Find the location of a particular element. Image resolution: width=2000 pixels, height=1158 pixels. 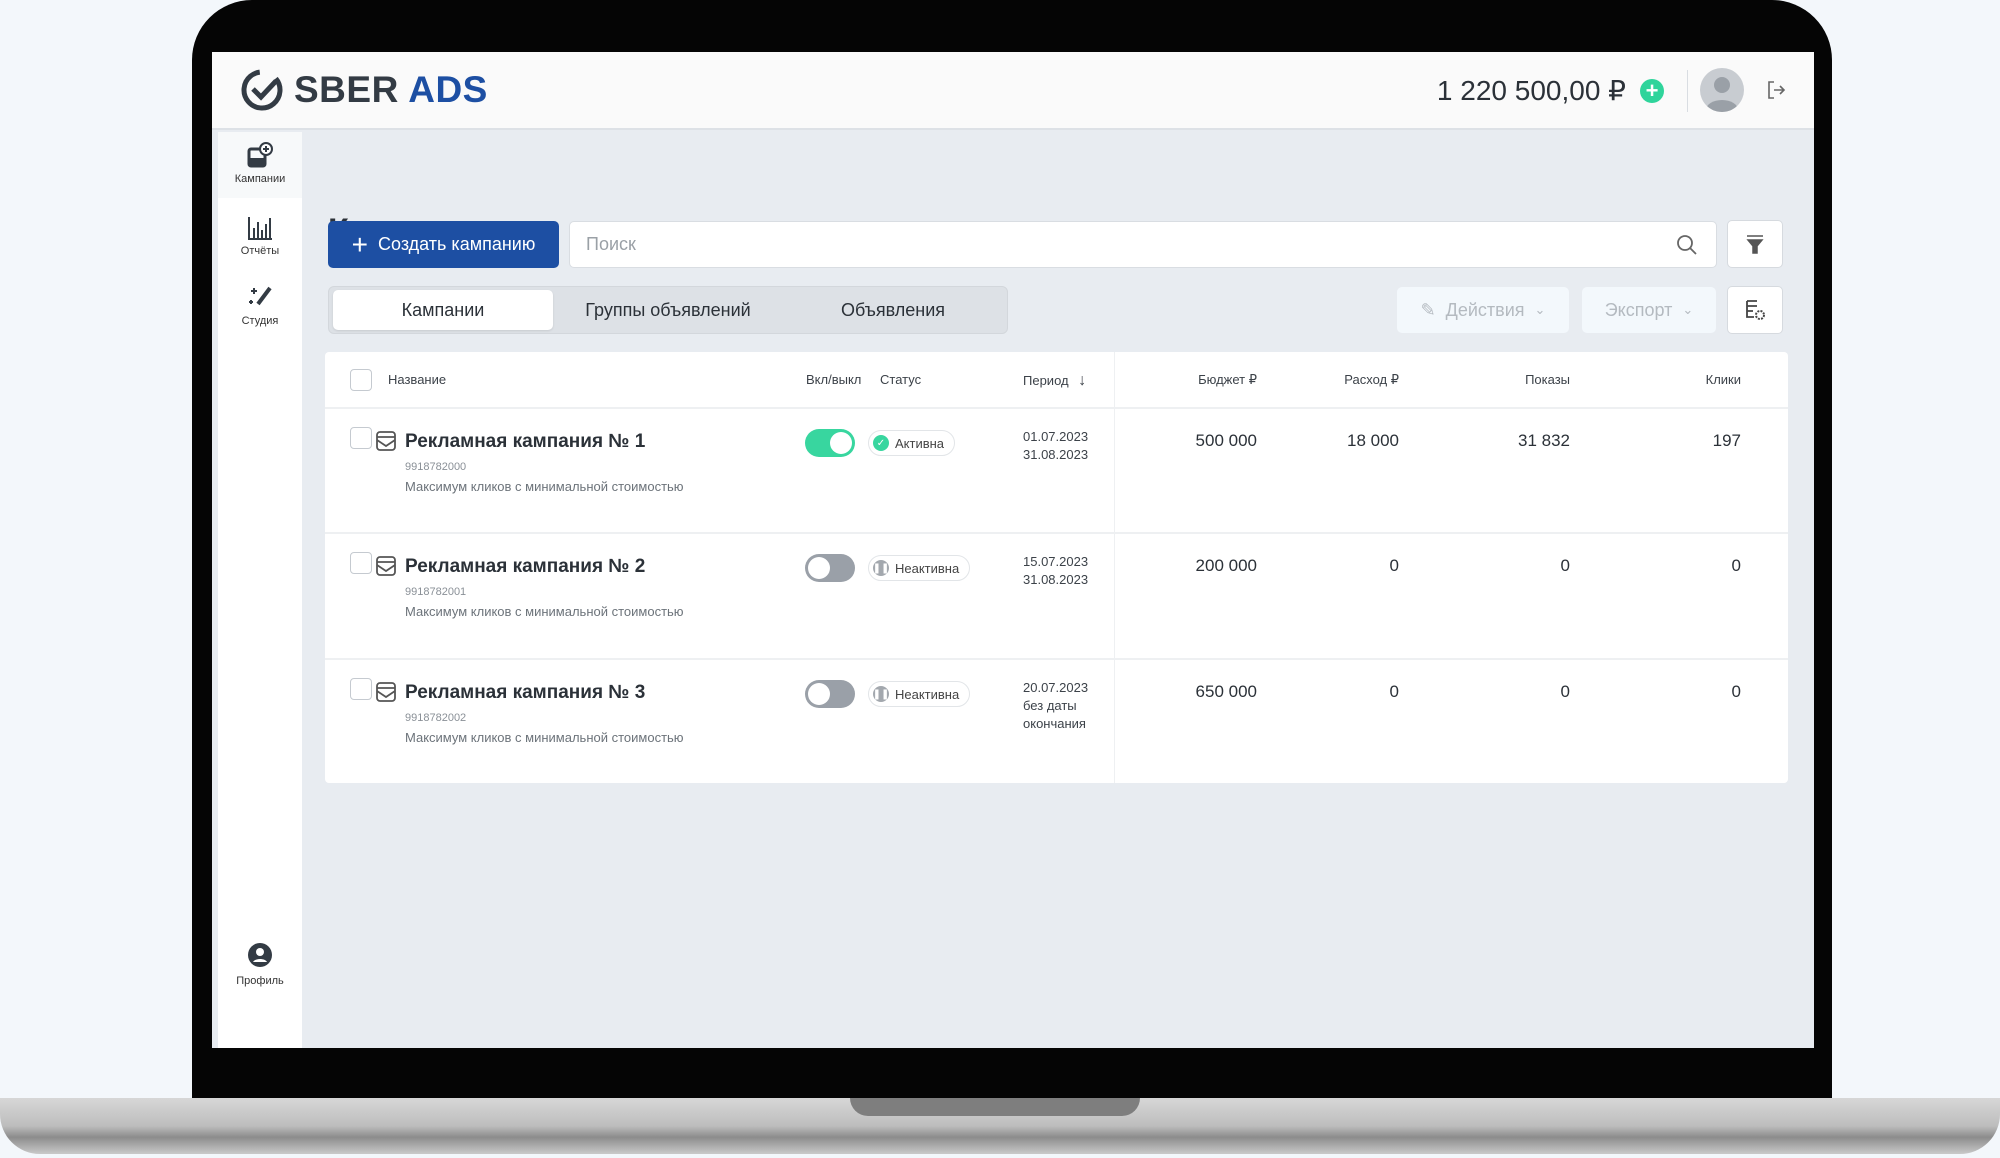

sidebar-item-label: Отчёты is located at coordinates (260, 251).